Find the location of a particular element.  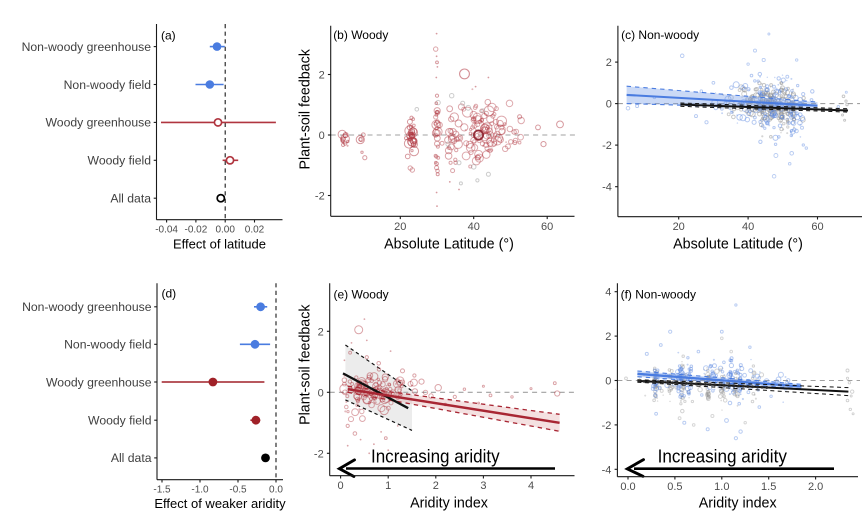

svg-text: -0.5 is located at coordinates (238, 490).